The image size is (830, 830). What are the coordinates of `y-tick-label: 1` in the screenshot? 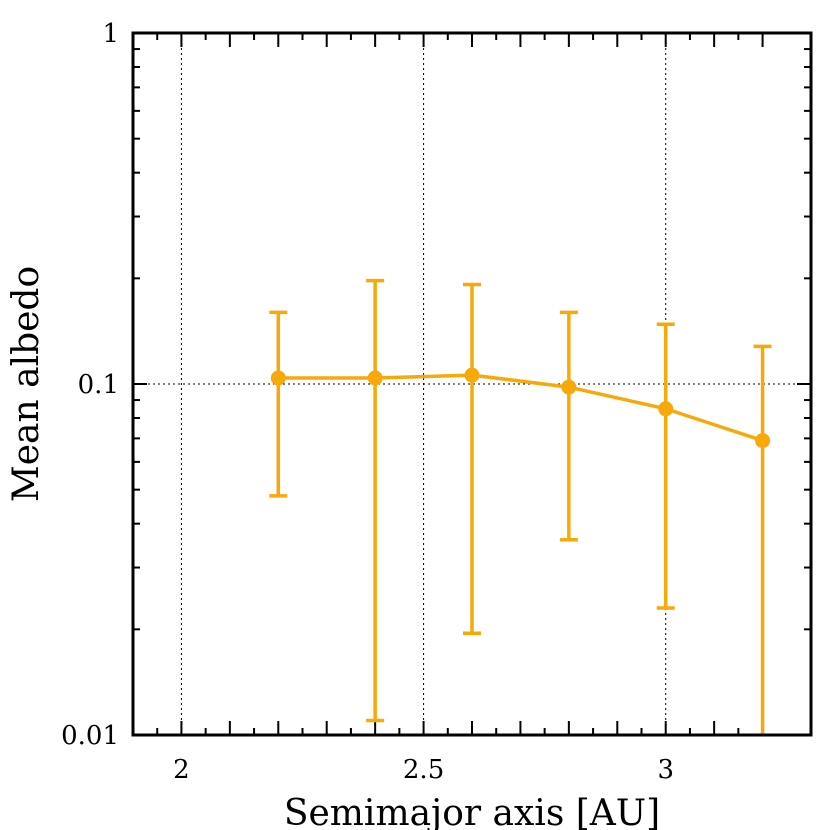 It's located at (110, 34).